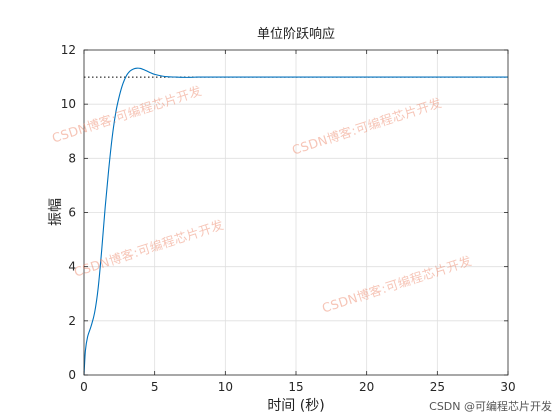  I want to click on y-tick-label: 8, so click(72, 158).